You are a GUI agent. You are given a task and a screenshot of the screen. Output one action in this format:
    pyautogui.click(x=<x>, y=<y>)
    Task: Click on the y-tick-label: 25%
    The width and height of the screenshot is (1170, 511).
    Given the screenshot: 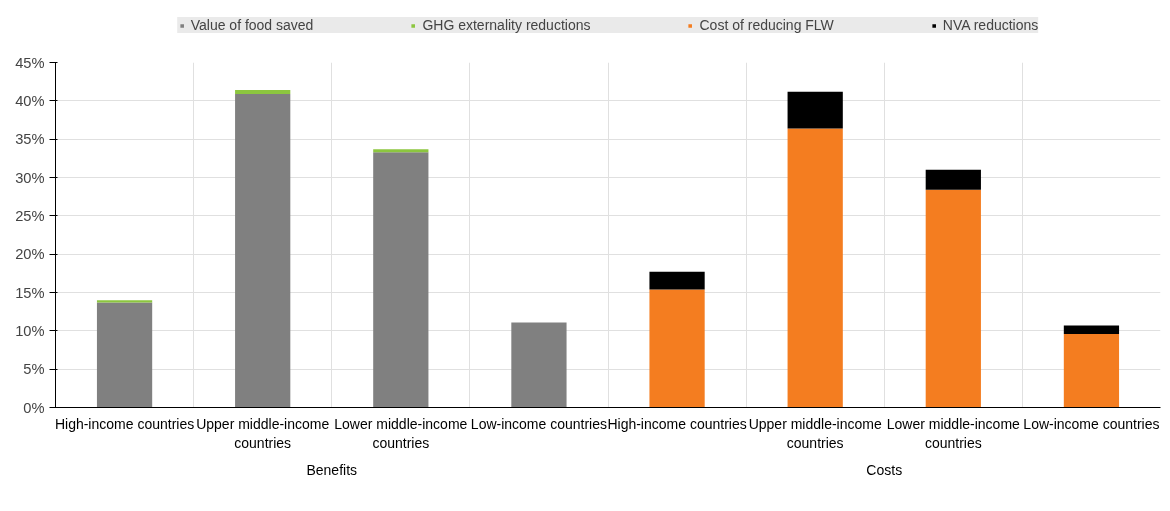 What is the action you would take?
    pyautogui.click(x=30, y=215)
    